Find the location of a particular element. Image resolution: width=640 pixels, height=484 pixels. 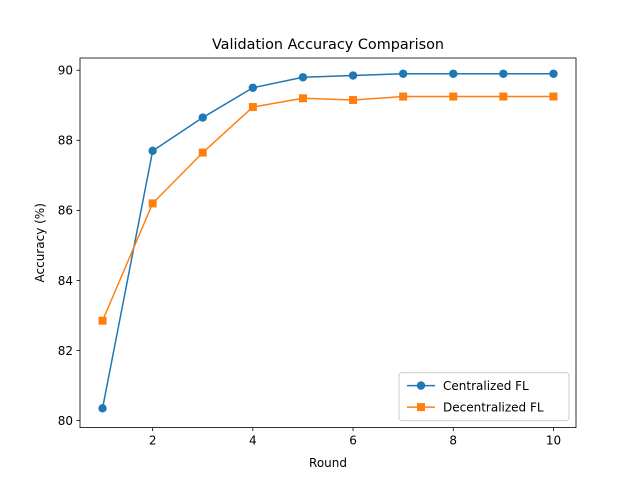

x-tick-label: 10 is located at coordinates (553, 441).